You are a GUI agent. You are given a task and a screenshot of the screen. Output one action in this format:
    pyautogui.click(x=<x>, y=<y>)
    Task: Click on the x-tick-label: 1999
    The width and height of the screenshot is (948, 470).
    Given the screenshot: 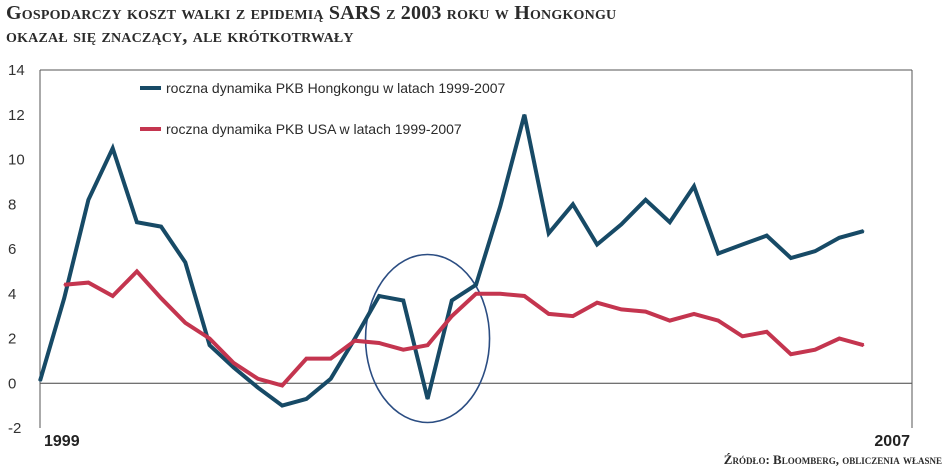 What is the action you would take?
    pyautogui.click(x=62, y=441)
    